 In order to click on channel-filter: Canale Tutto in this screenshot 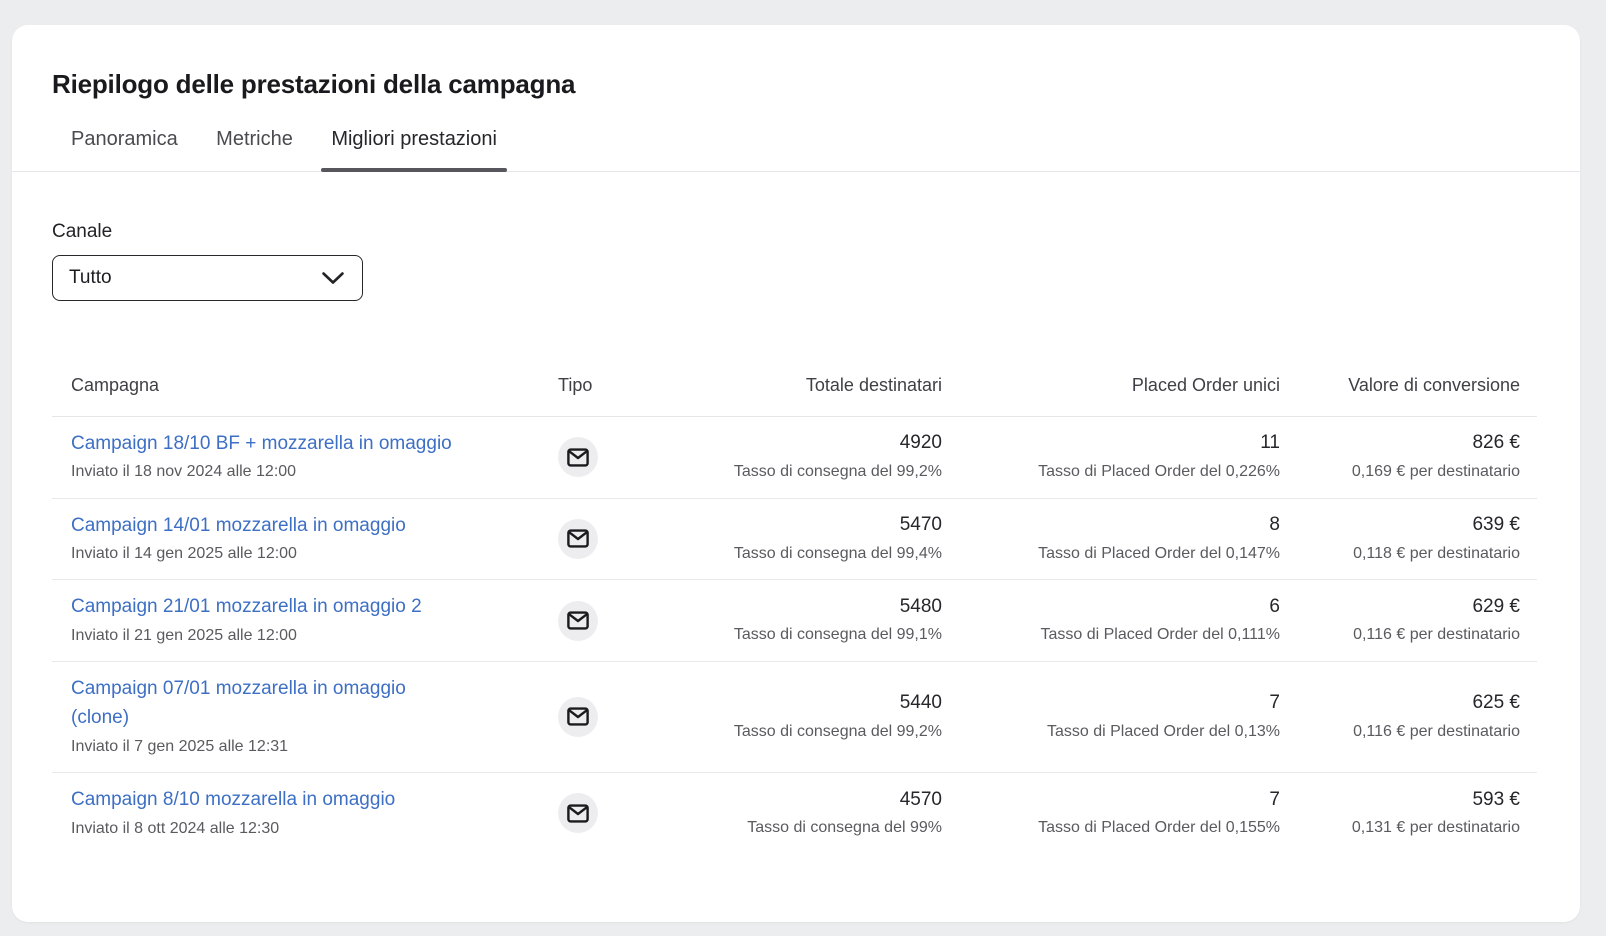, I will do `click(794, 261)`.